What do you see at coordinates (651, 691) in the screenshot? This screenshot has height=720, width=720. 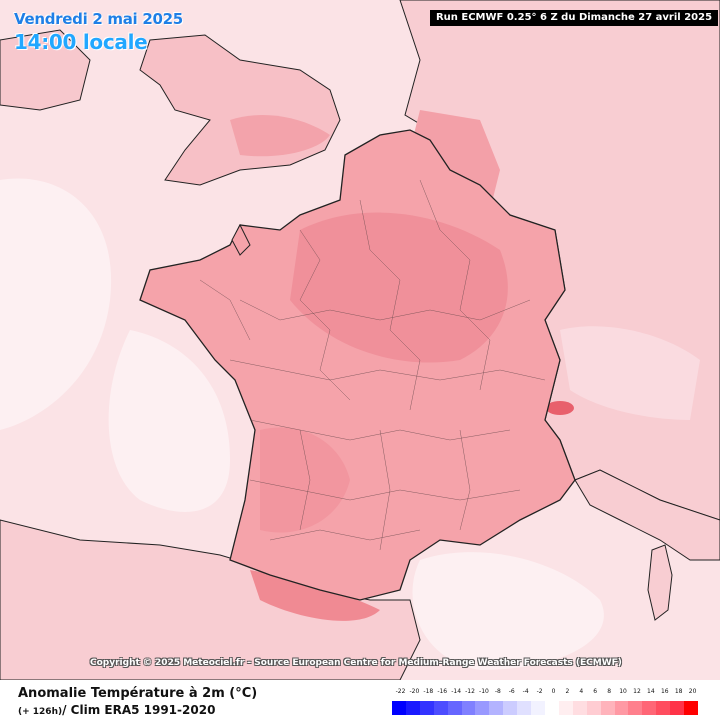 I see `legend-tick-label: 14` at bounding box center [651, 691].